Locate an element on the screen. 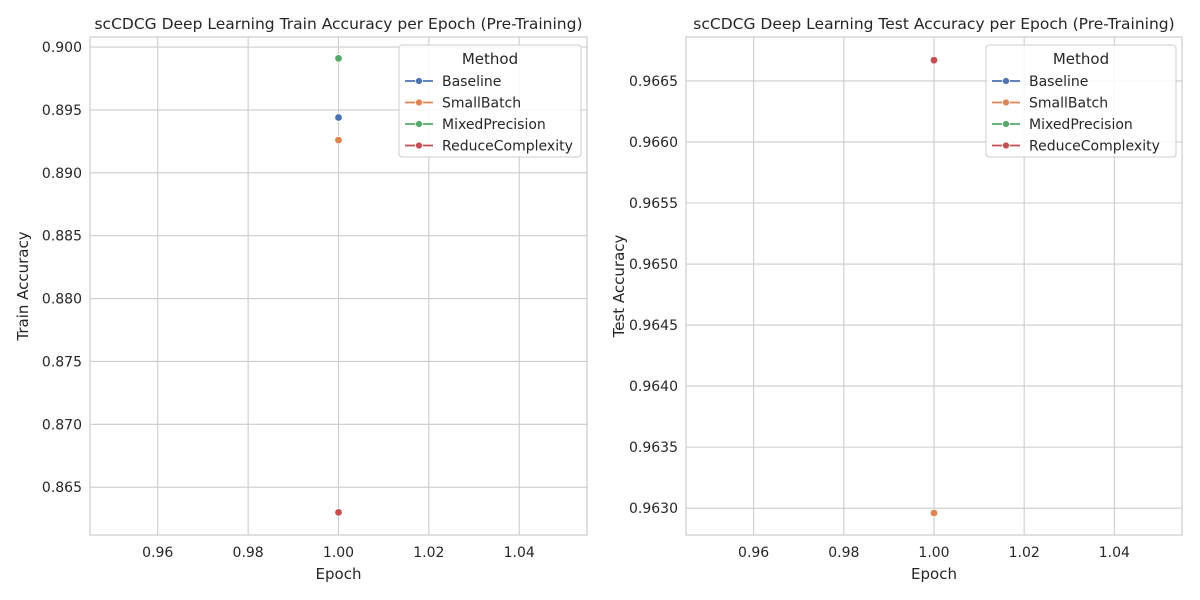 This screenshot has height=600, width=1200. y-tick-label: 0.9660 is located at coordinates (653, 143).